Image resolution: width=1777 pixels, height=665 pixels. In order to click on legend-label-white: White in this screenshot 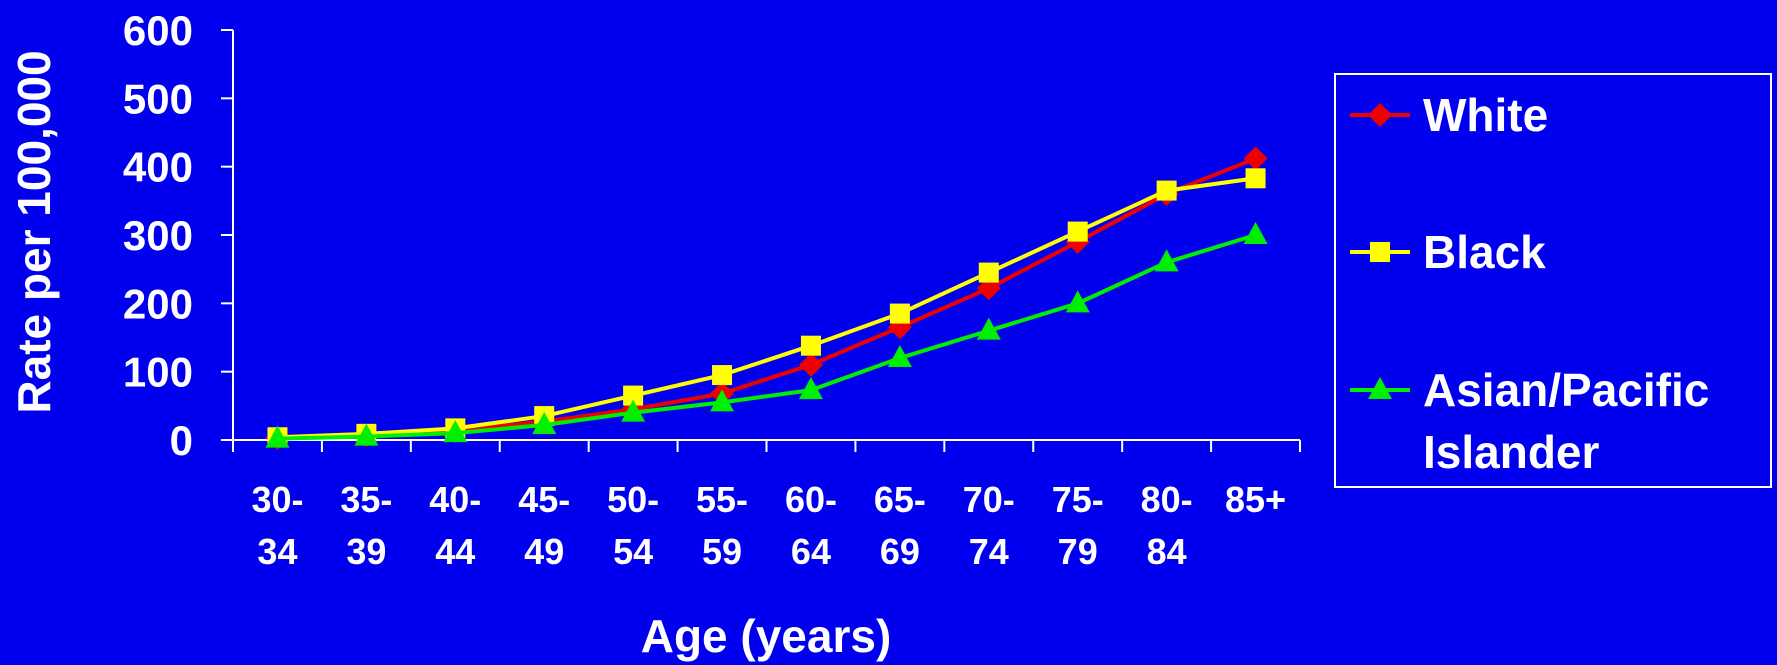, I will do `click(1485, 115)`.